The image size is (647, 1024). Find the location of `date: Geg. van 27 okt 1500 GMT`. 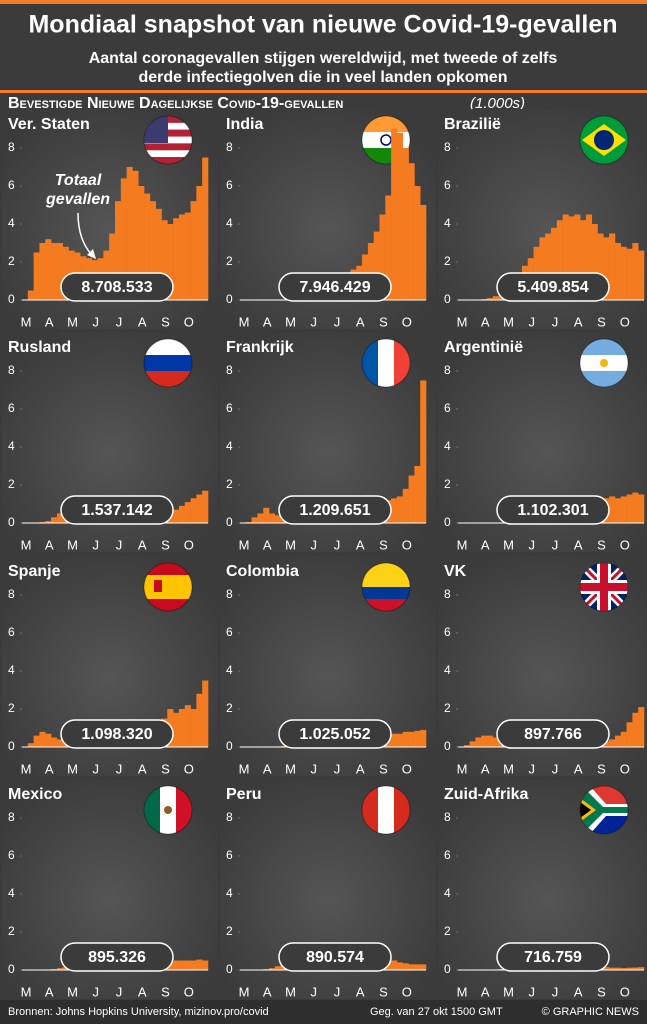

date: Geg. van 27 okt 1500 GMT is located at coordinates (436, 1012).